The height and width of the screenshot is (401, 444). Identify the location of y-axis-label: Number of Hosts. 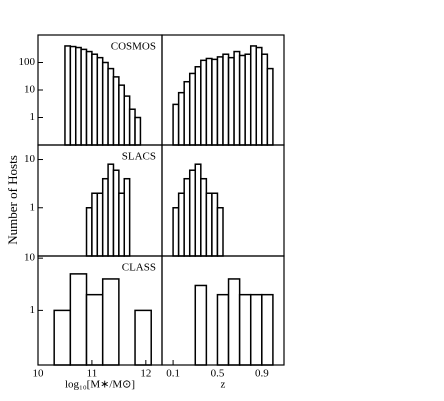
(12, 200).